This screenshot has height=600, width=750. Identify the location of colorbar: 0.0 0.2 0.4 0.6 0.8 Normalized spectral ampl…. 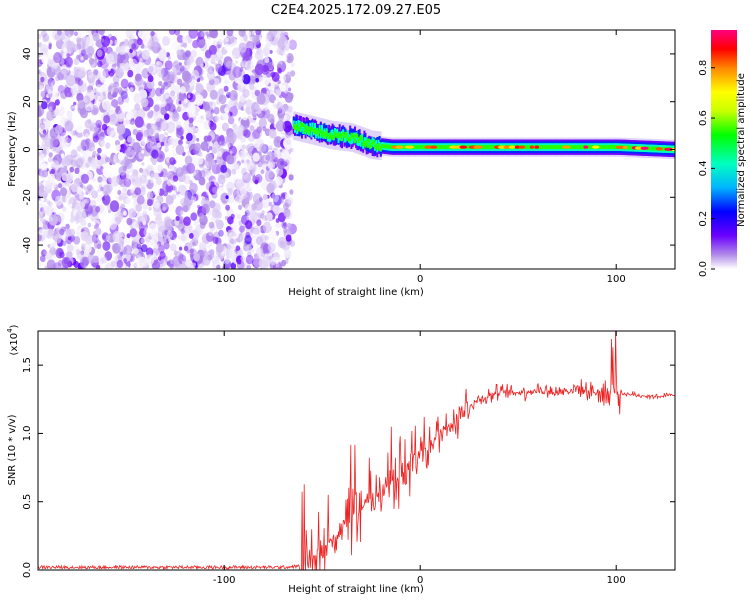
(722, 153).